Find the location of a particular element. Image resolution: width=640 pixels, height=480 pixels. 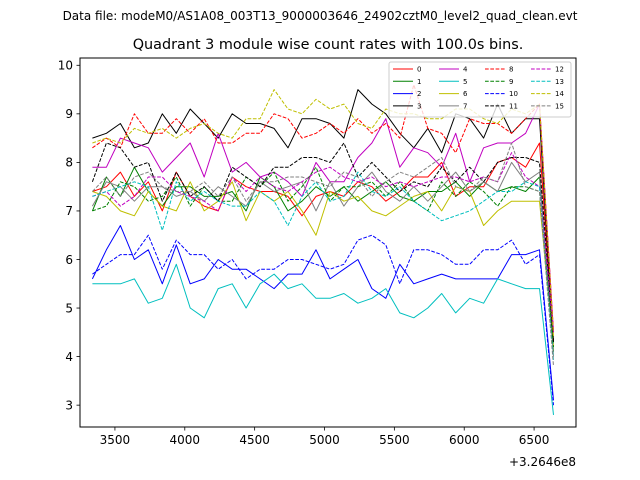

x-axis: 3500 4000 4500 5000 5500 6000 6500 is located at coordinates (325, 437).